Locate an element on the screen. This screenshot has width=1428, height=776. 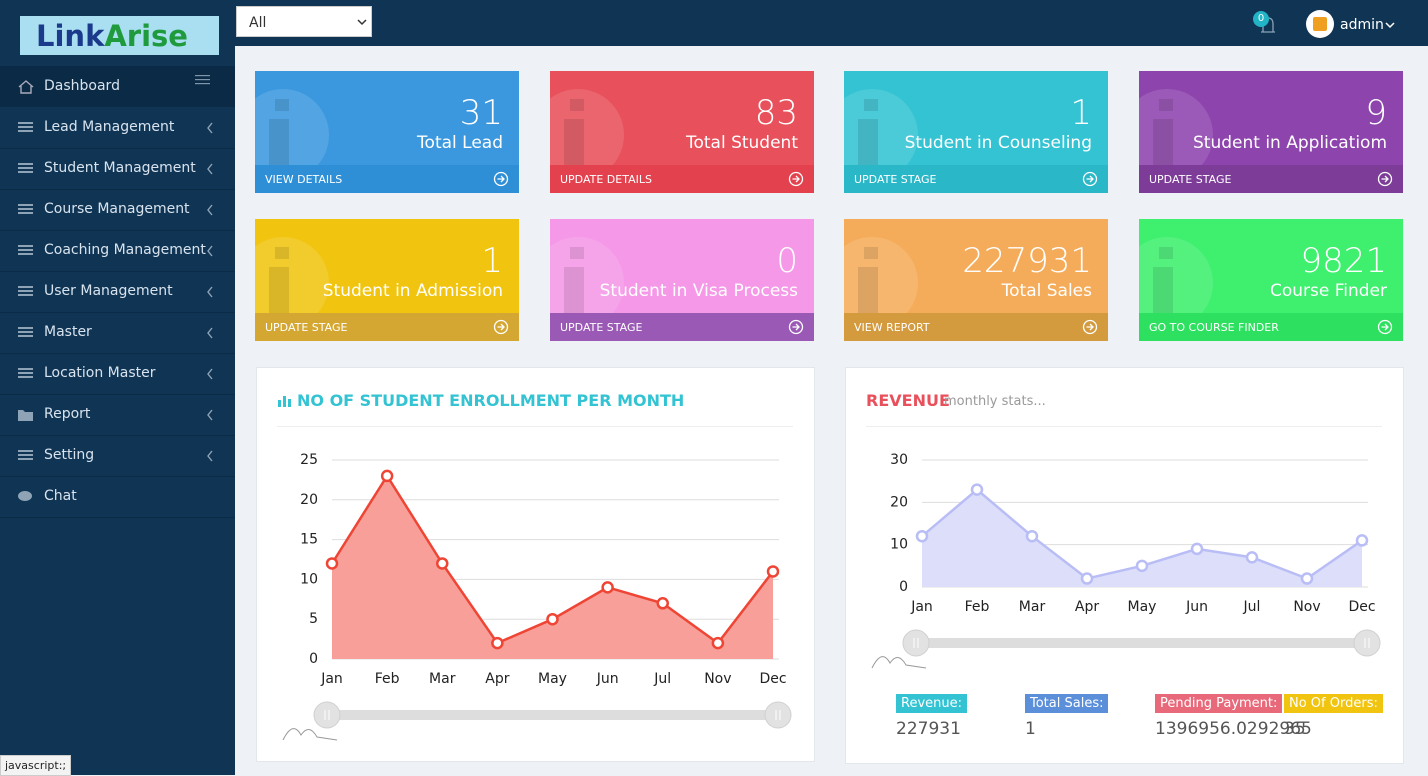
stat-card: 83 Total Student UPDATE DETAILS is located at coordinates (682, 132).